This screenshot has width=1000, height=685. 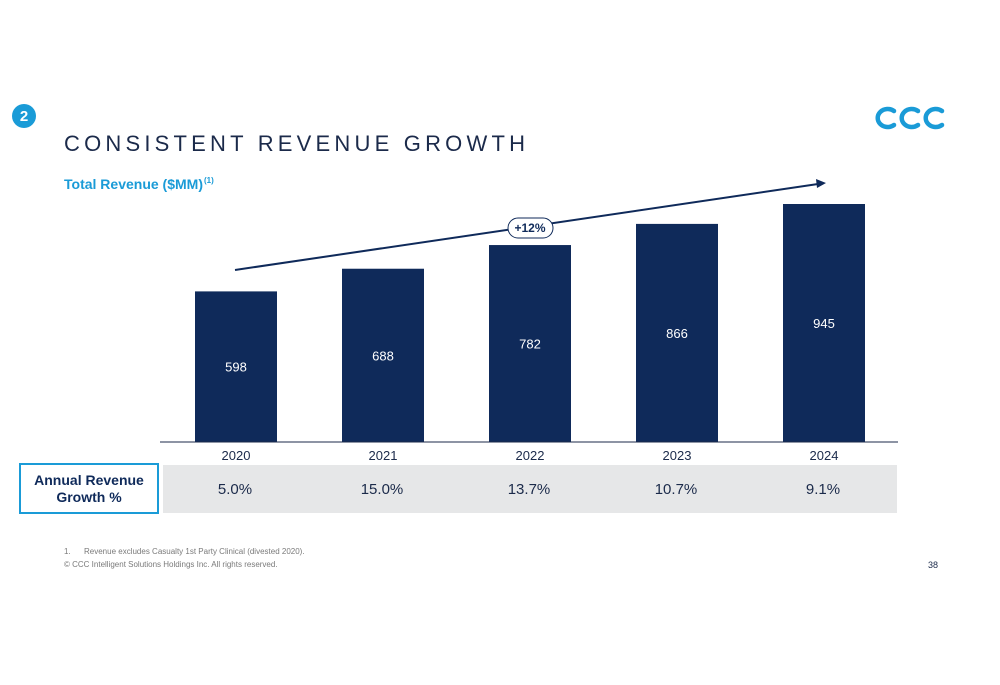 I want to click on x-tick-label-2020: 2020, so click(x=236, y=455).